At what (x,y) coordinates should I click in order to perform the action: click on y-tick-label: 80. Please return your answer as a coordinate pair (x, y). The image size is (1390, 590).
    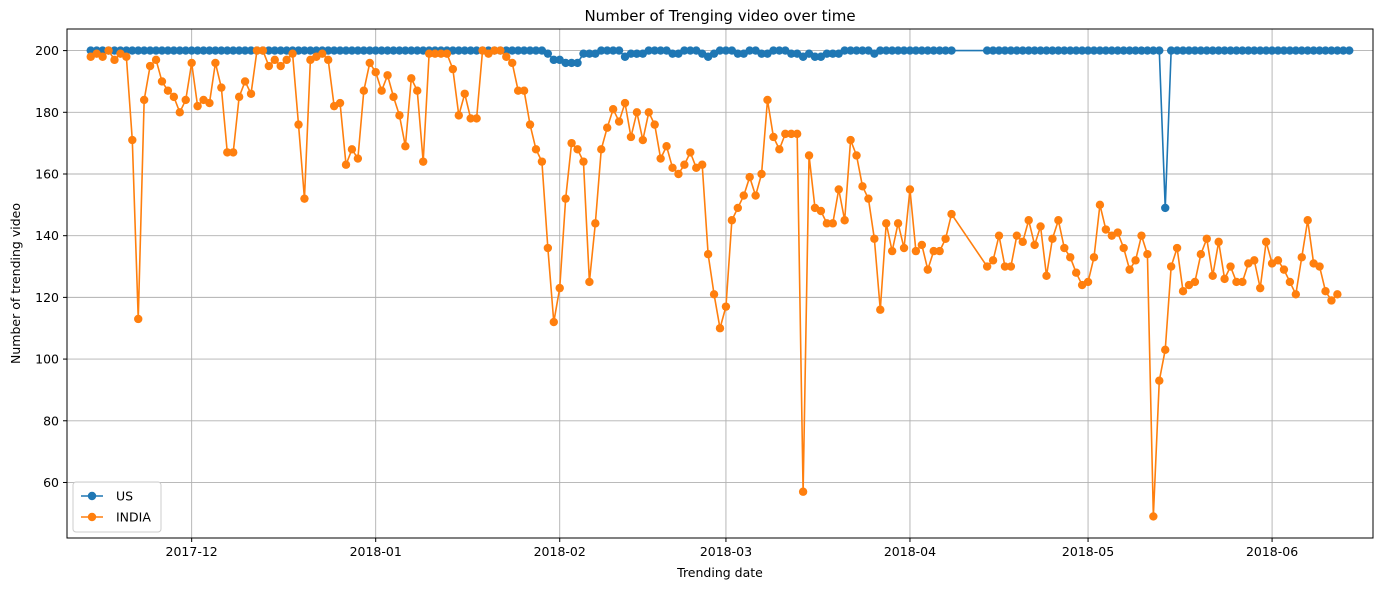
    Looking at the image, I should click on (51, 420).